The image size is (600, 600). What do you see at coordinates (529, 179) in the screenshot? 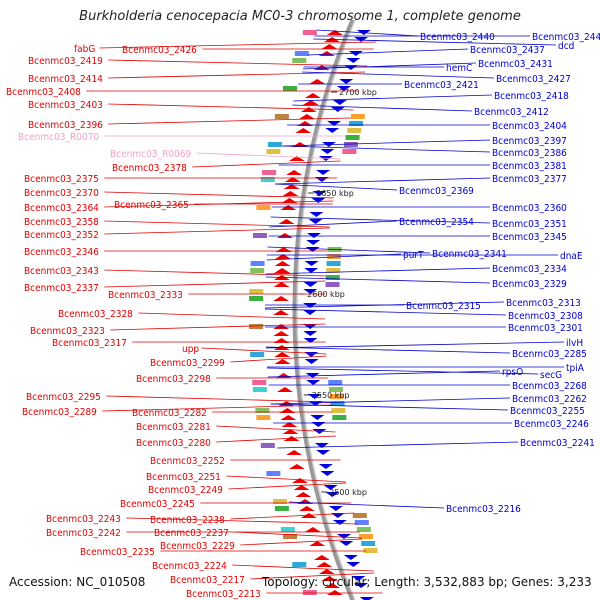
I see `right-gene-label: Bcenmc03_2377` at bounding box center [529, 179].